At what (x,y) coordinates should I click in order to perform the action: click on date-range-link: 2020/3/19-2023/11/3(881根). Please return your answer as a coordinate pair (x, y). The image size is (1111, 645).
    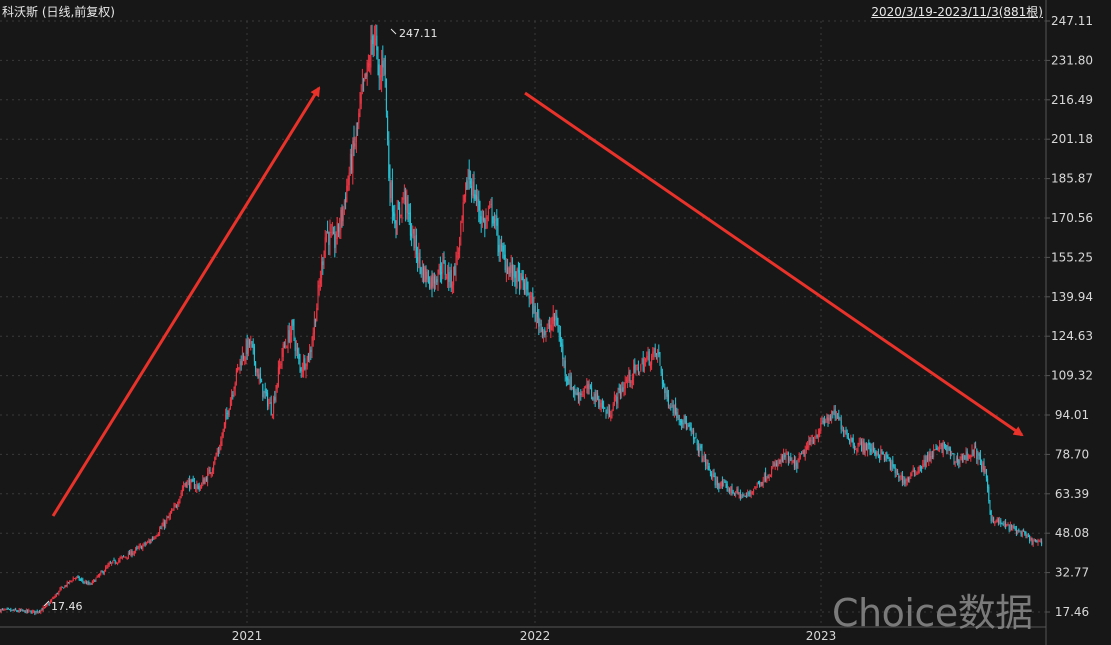
    Looking at the image, I should click on (957, 12).